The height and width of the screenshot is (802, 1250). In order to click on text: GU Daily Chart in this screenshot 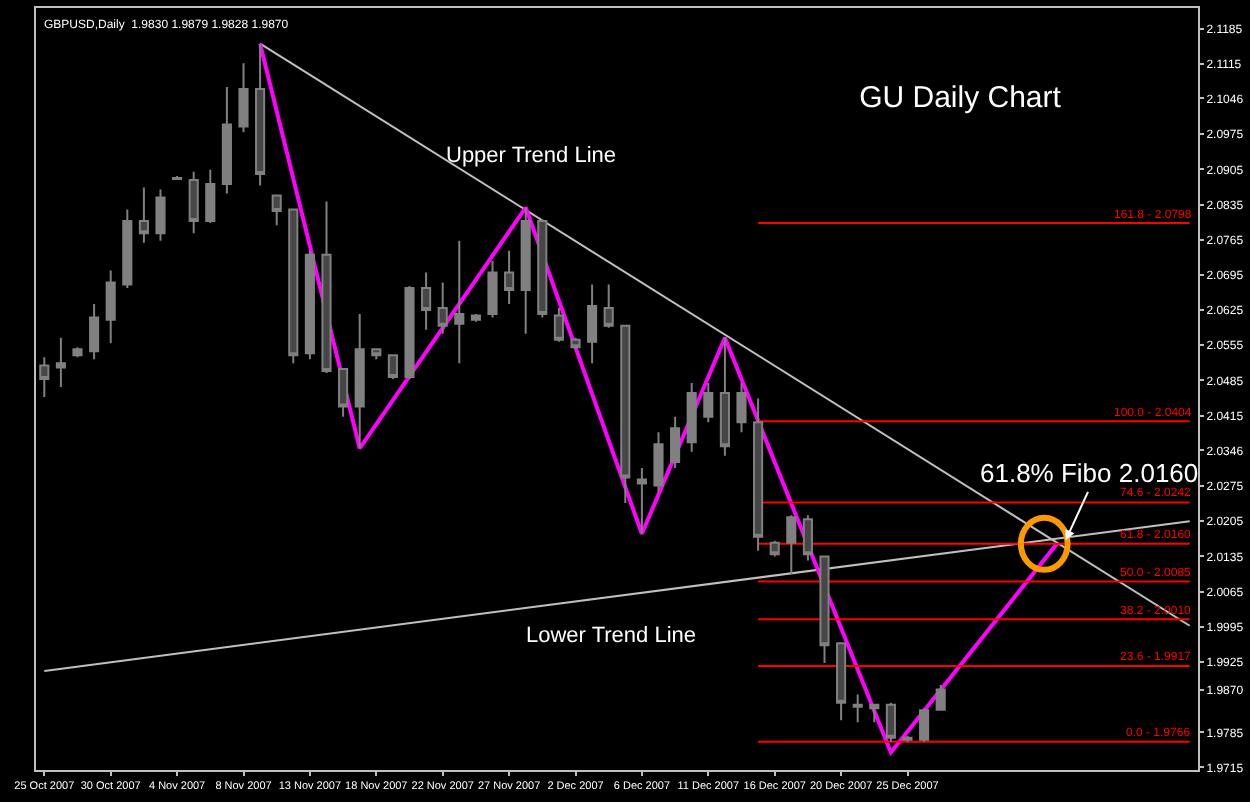, I will do `click(961, 97)`.